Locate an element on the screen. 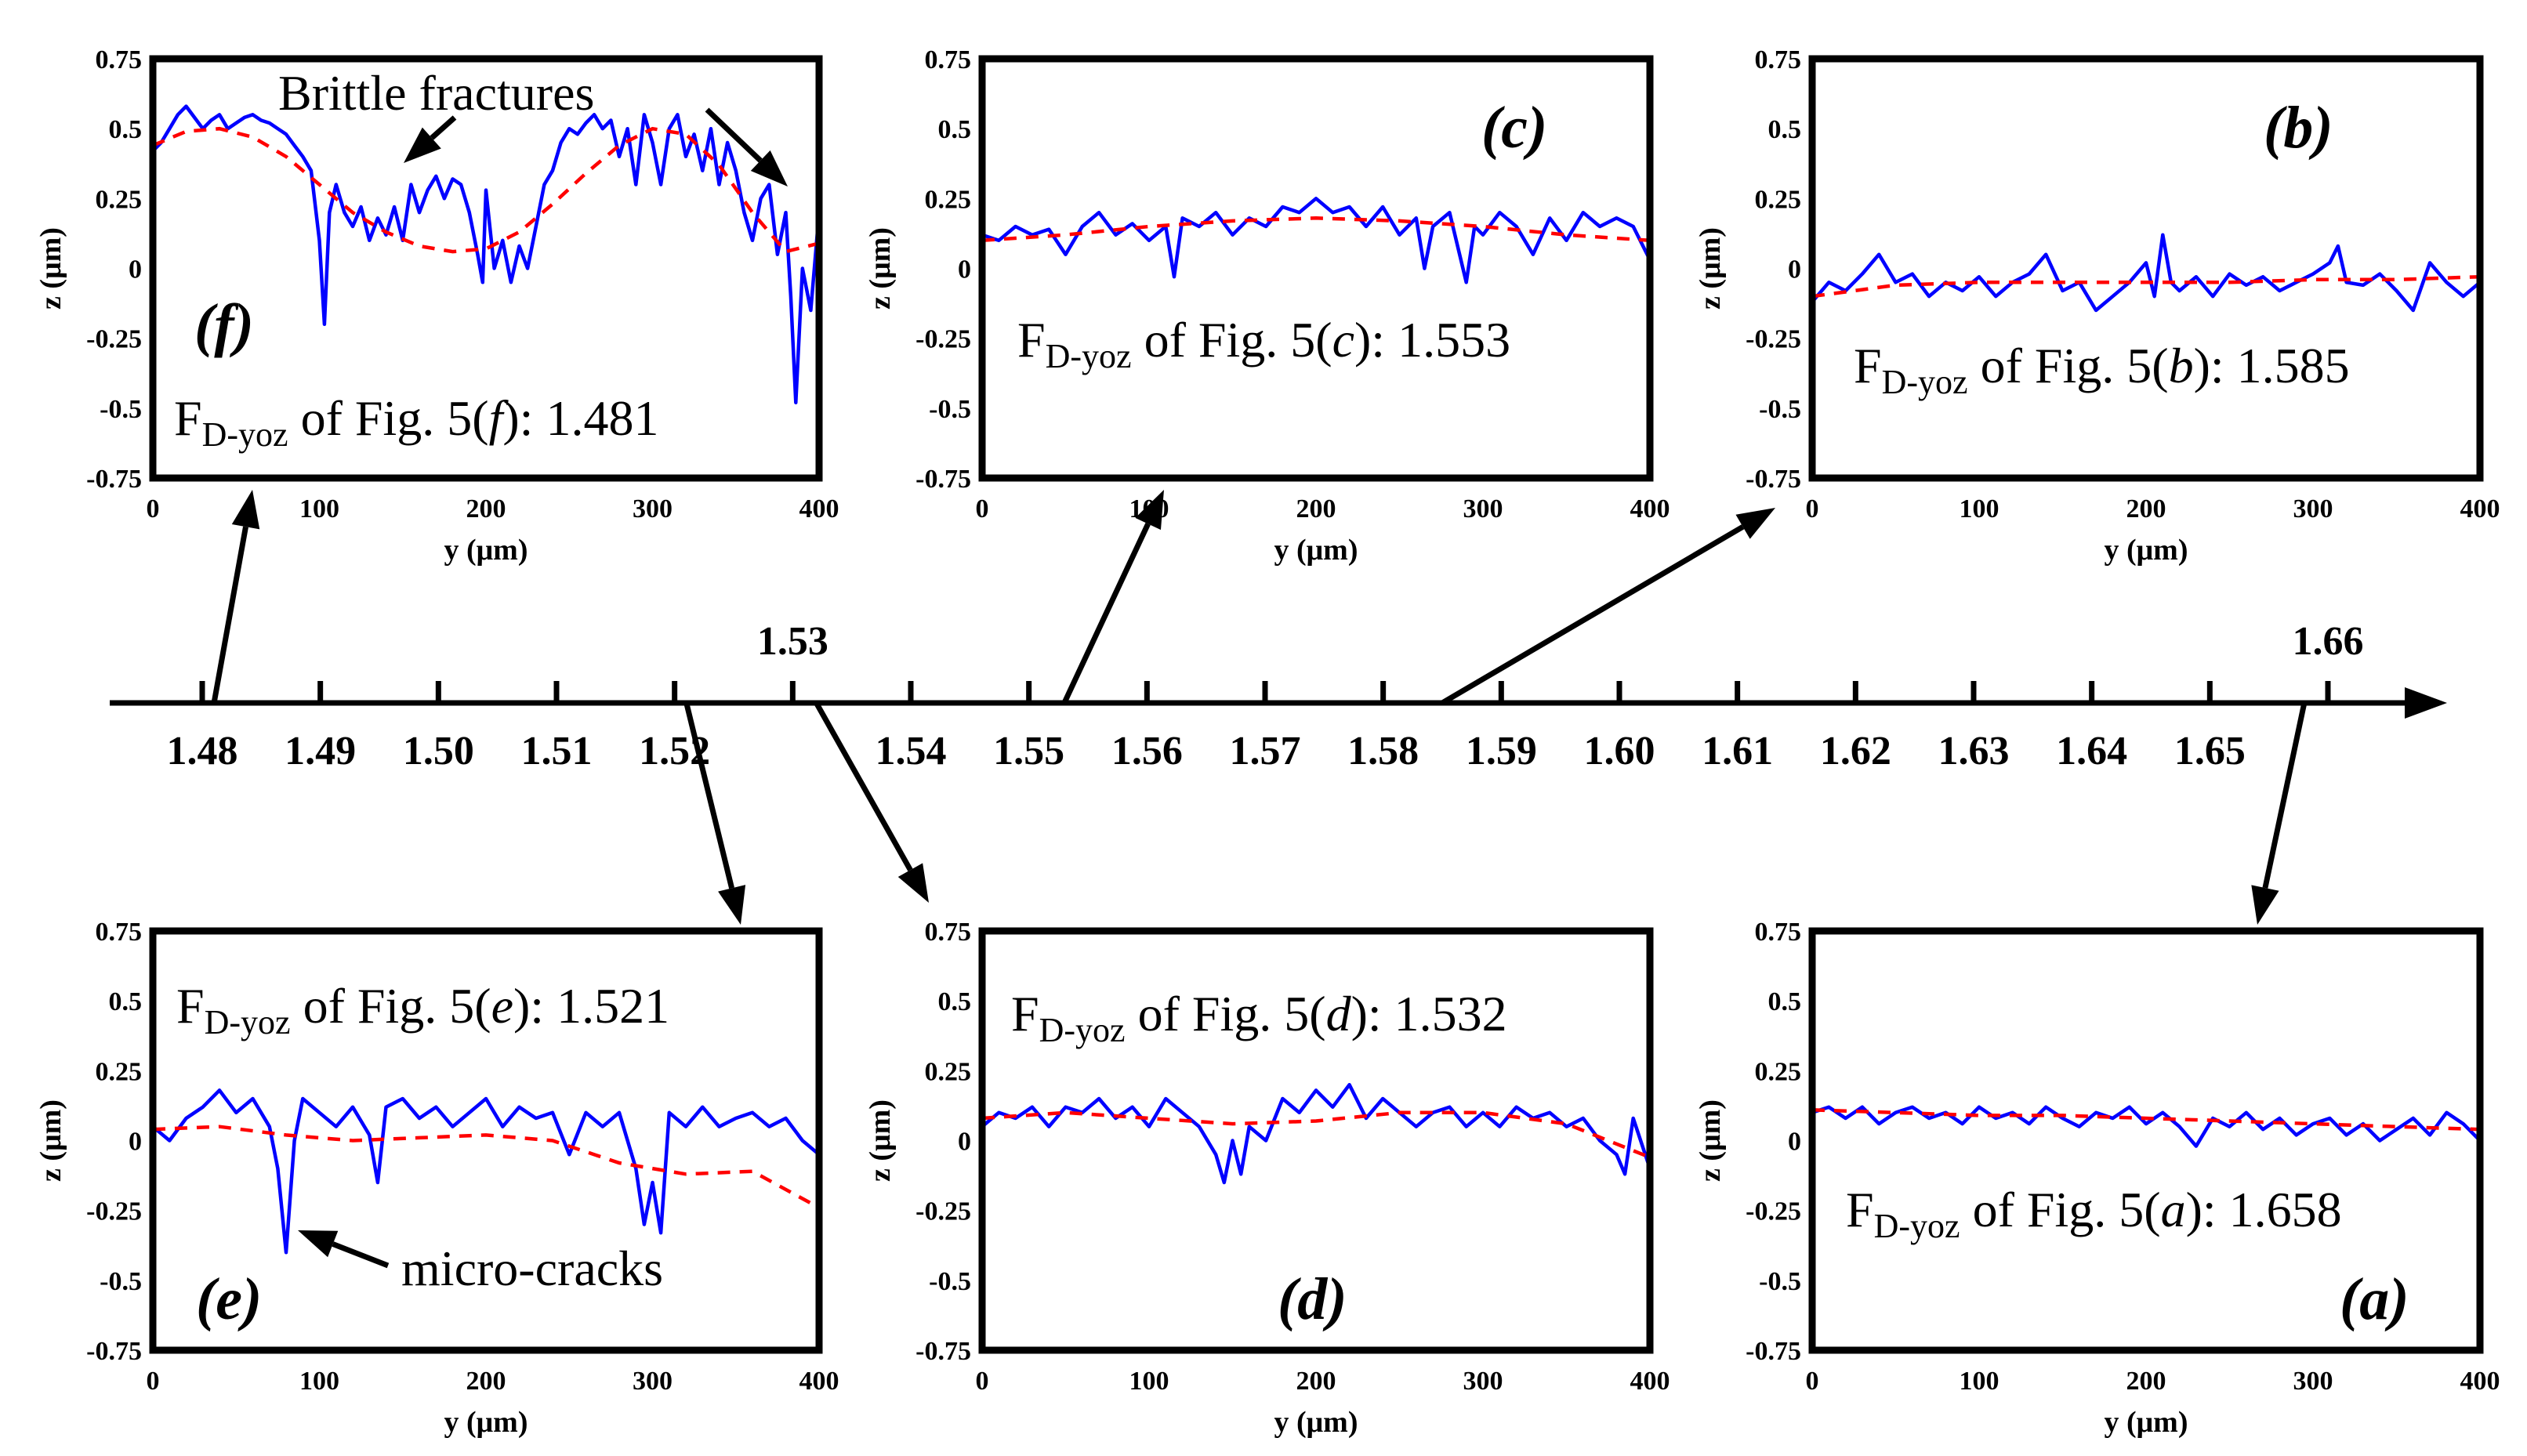 This screenshot has height=1456, width=2527. number-line-label: 1.57 is located at coordinates (1266, 751).